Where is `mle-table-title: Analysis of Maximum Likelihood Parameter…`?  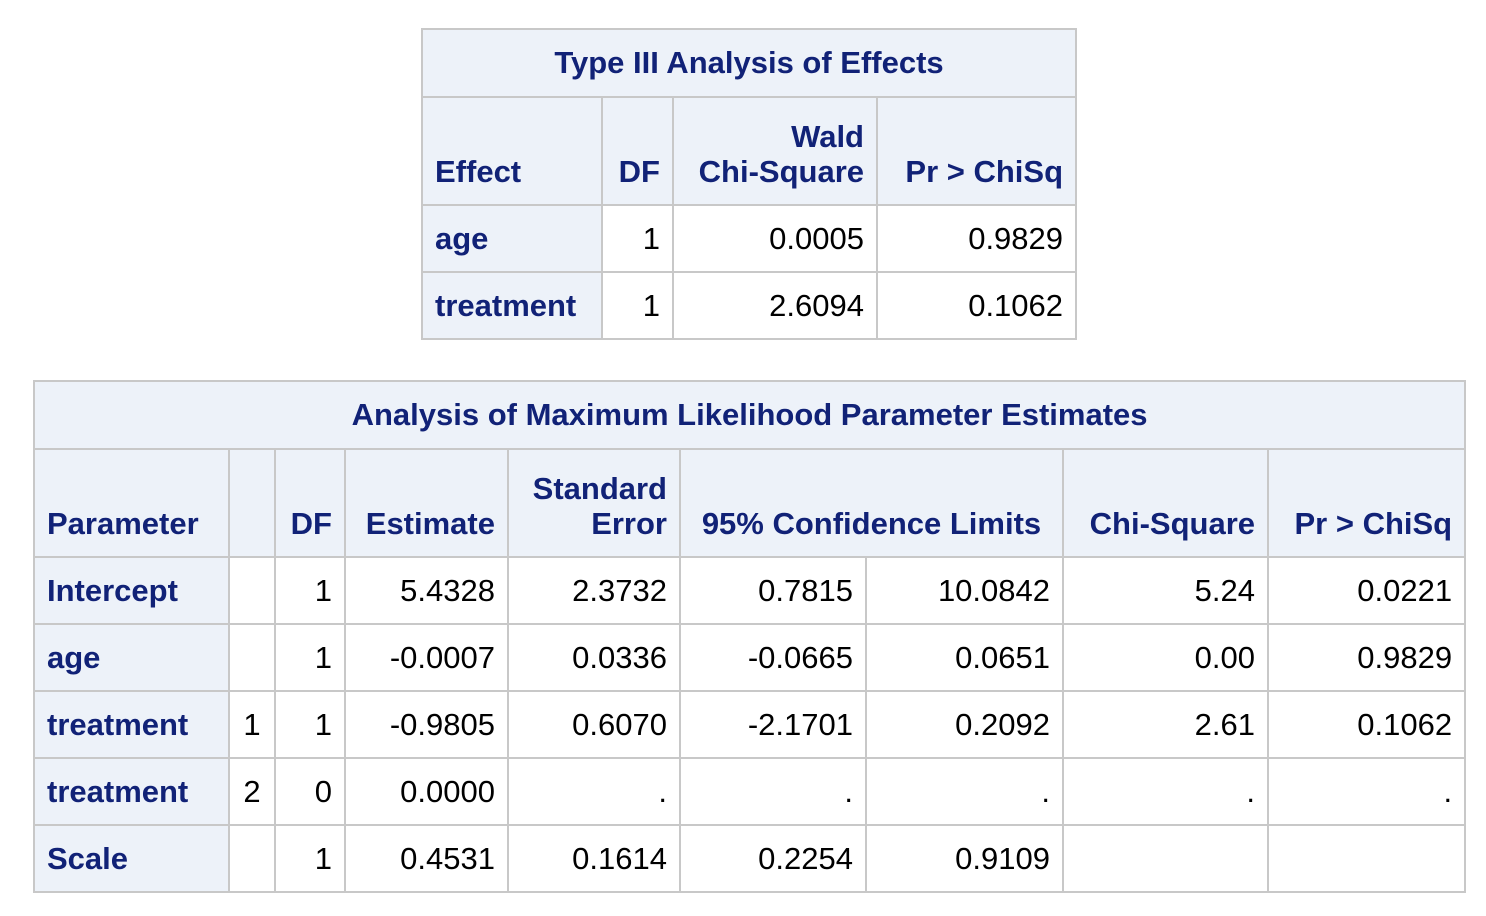
mle-table-title: Analysis of Maximum Likelihood Parameter… is located at coordinates (749, 415).